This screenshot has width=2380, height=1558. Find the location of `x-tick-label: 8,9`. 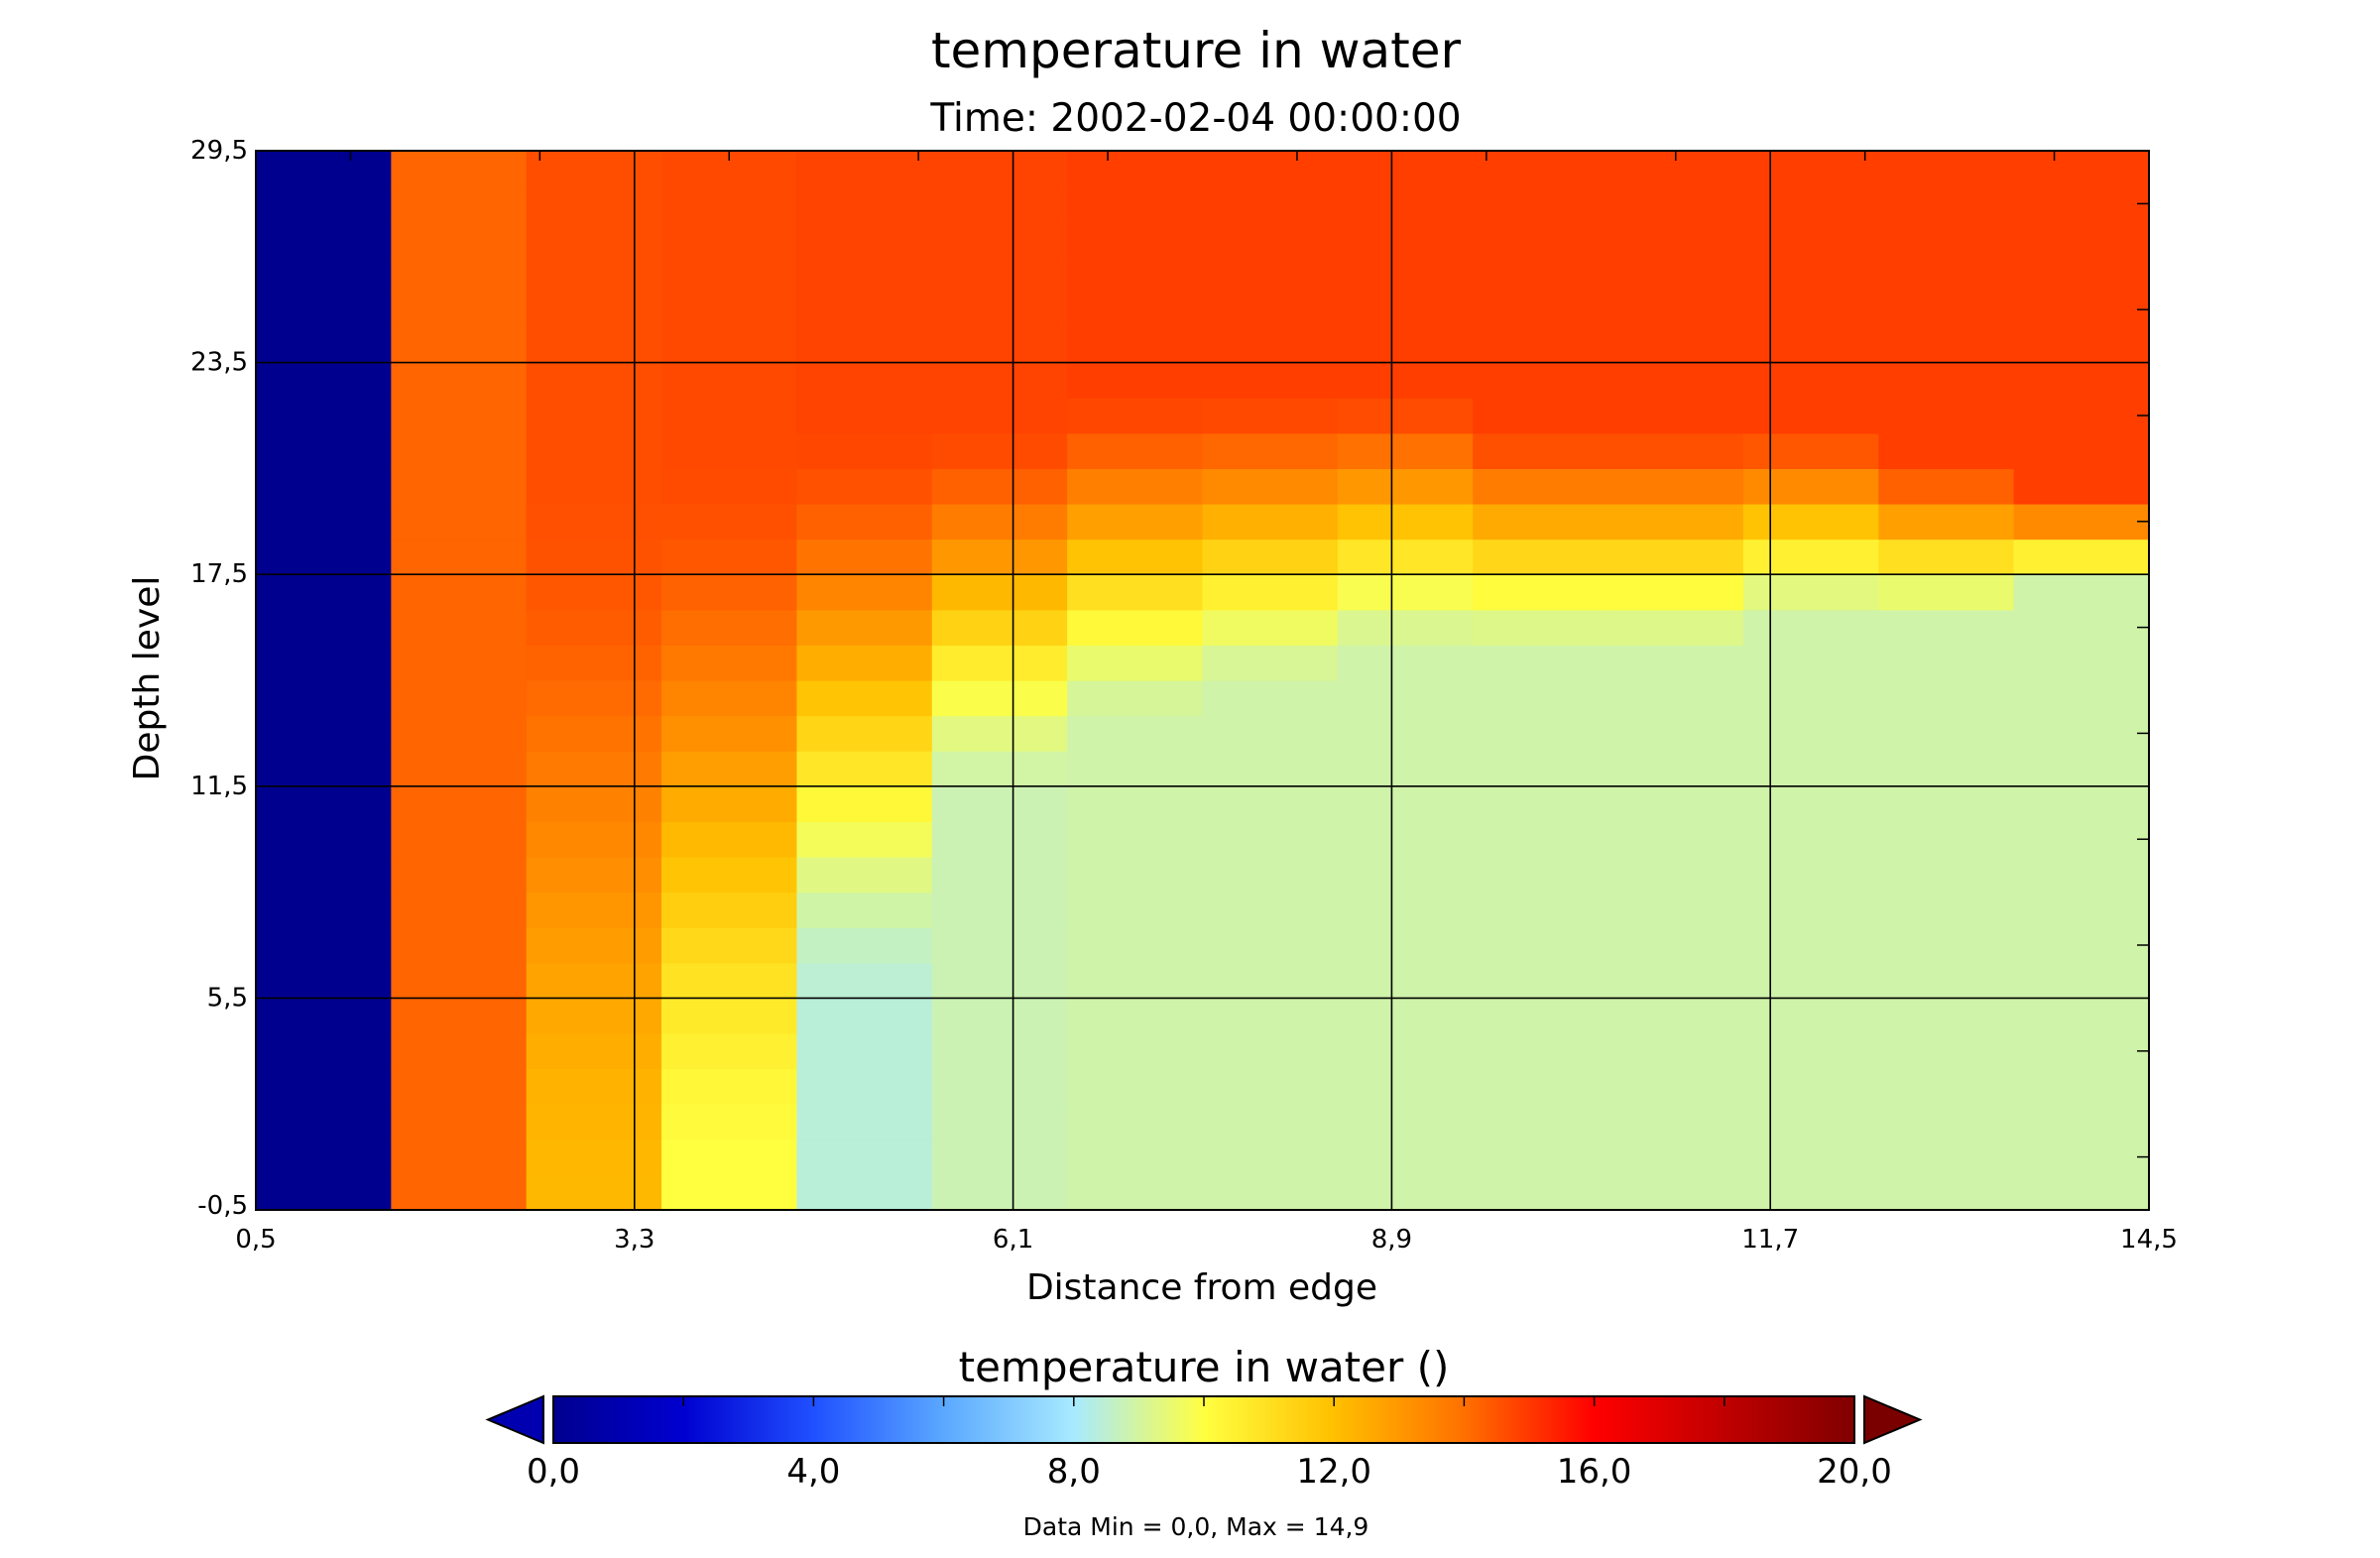

x-tick-label: 8,9 is located at coordinates (1391, 1240).